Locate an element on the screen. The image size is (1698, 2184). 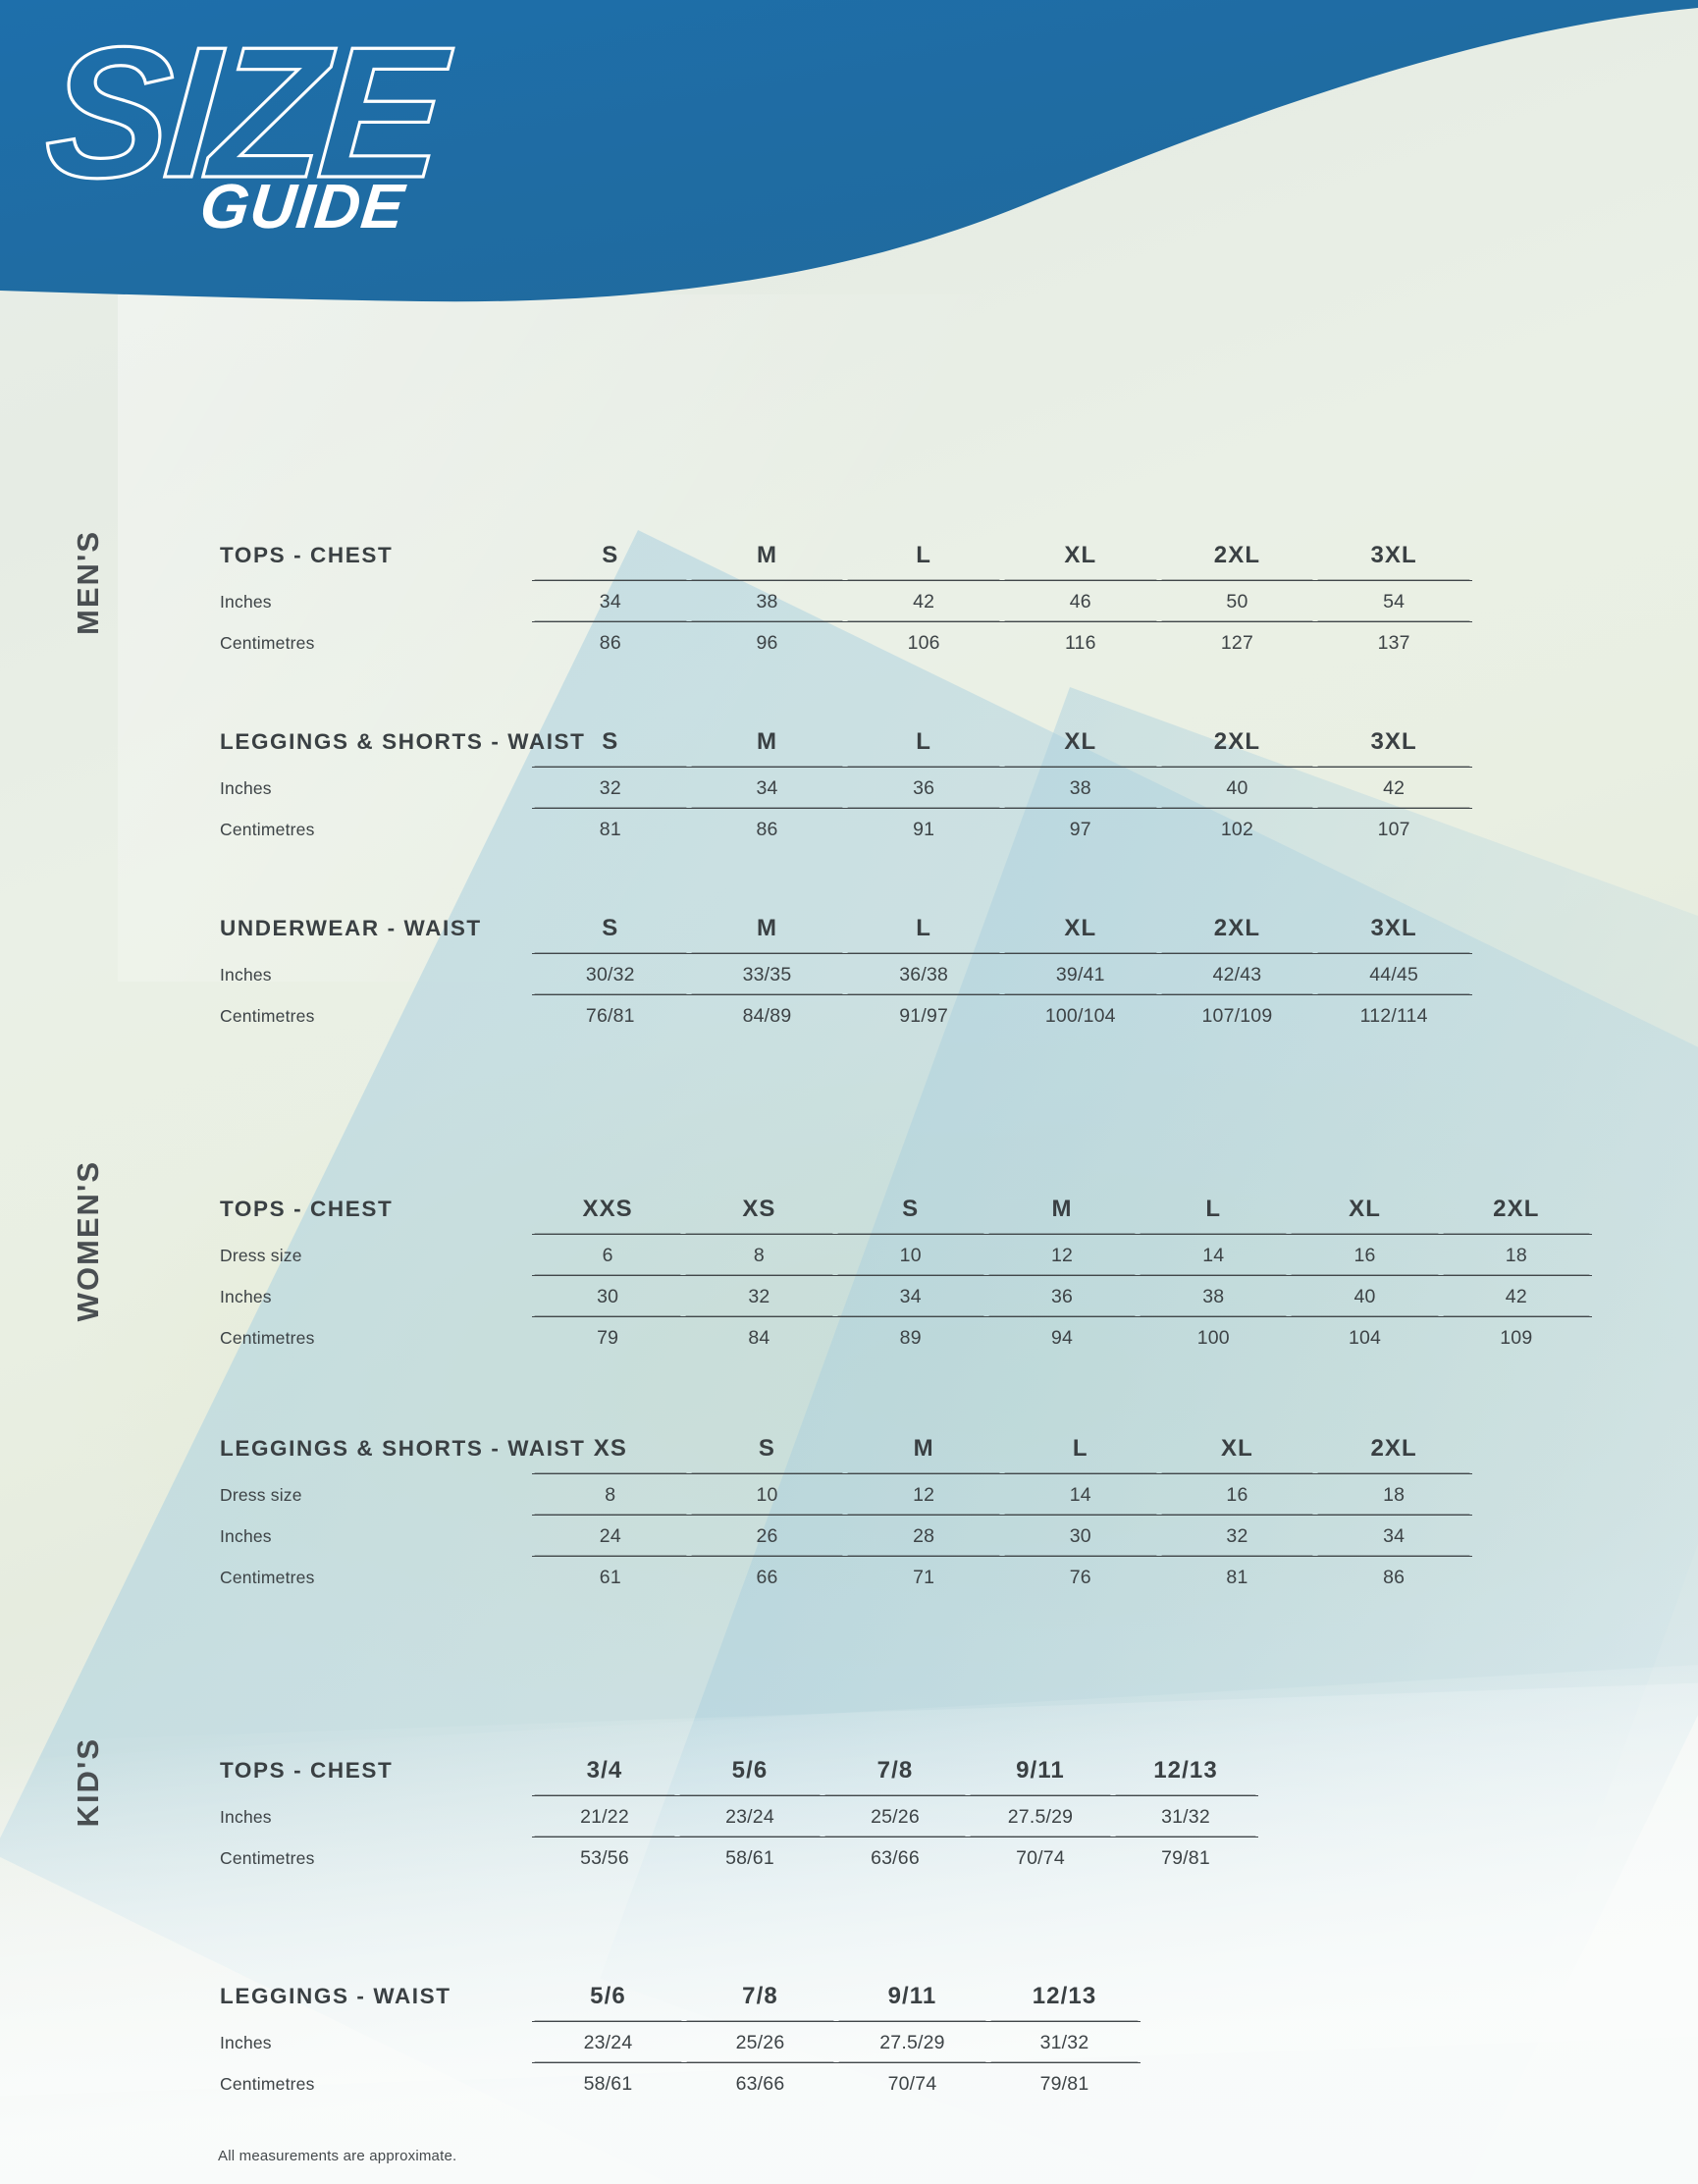
mens-underwear-cell: 112/114 is located at coordinates (1393, 1015).